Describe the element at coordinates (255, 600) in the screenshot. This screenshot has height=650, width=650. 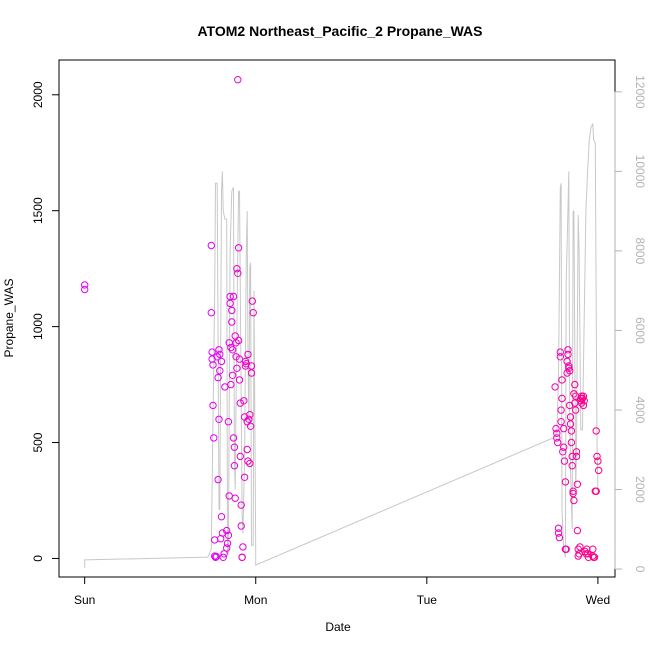
I see `x-tick-label: Mon` at that location.